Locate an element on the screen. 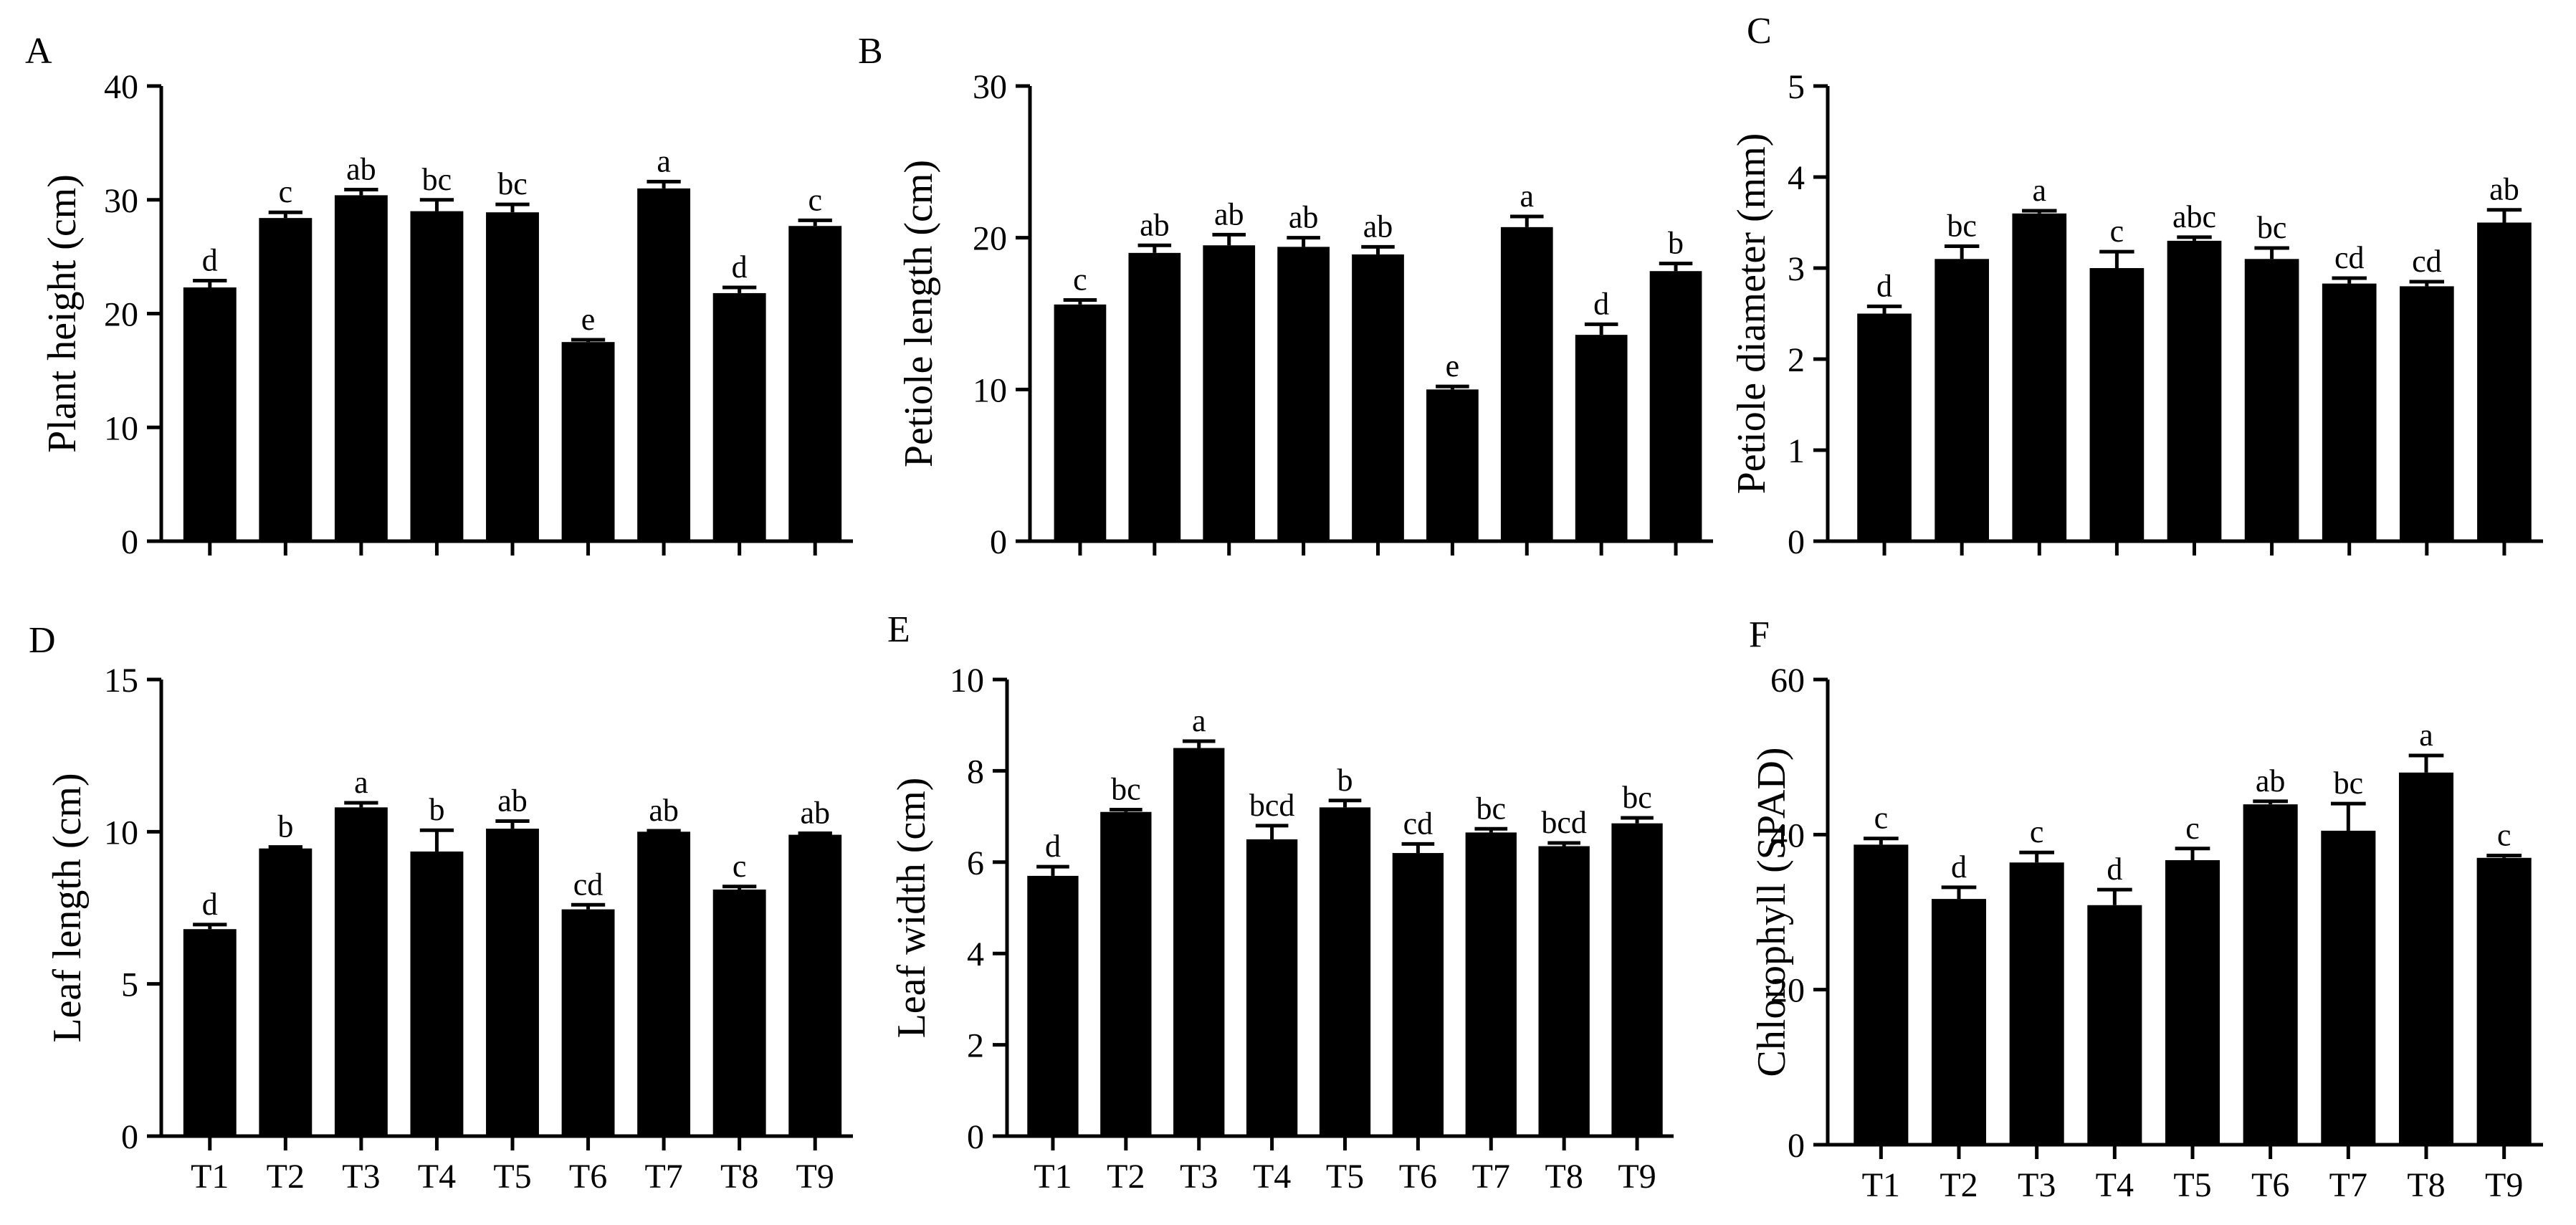  panel-a: A 0 10 20 30 40 Plant height (cm) d c ab bc bc e a d c is located at coordinates (439, 296).